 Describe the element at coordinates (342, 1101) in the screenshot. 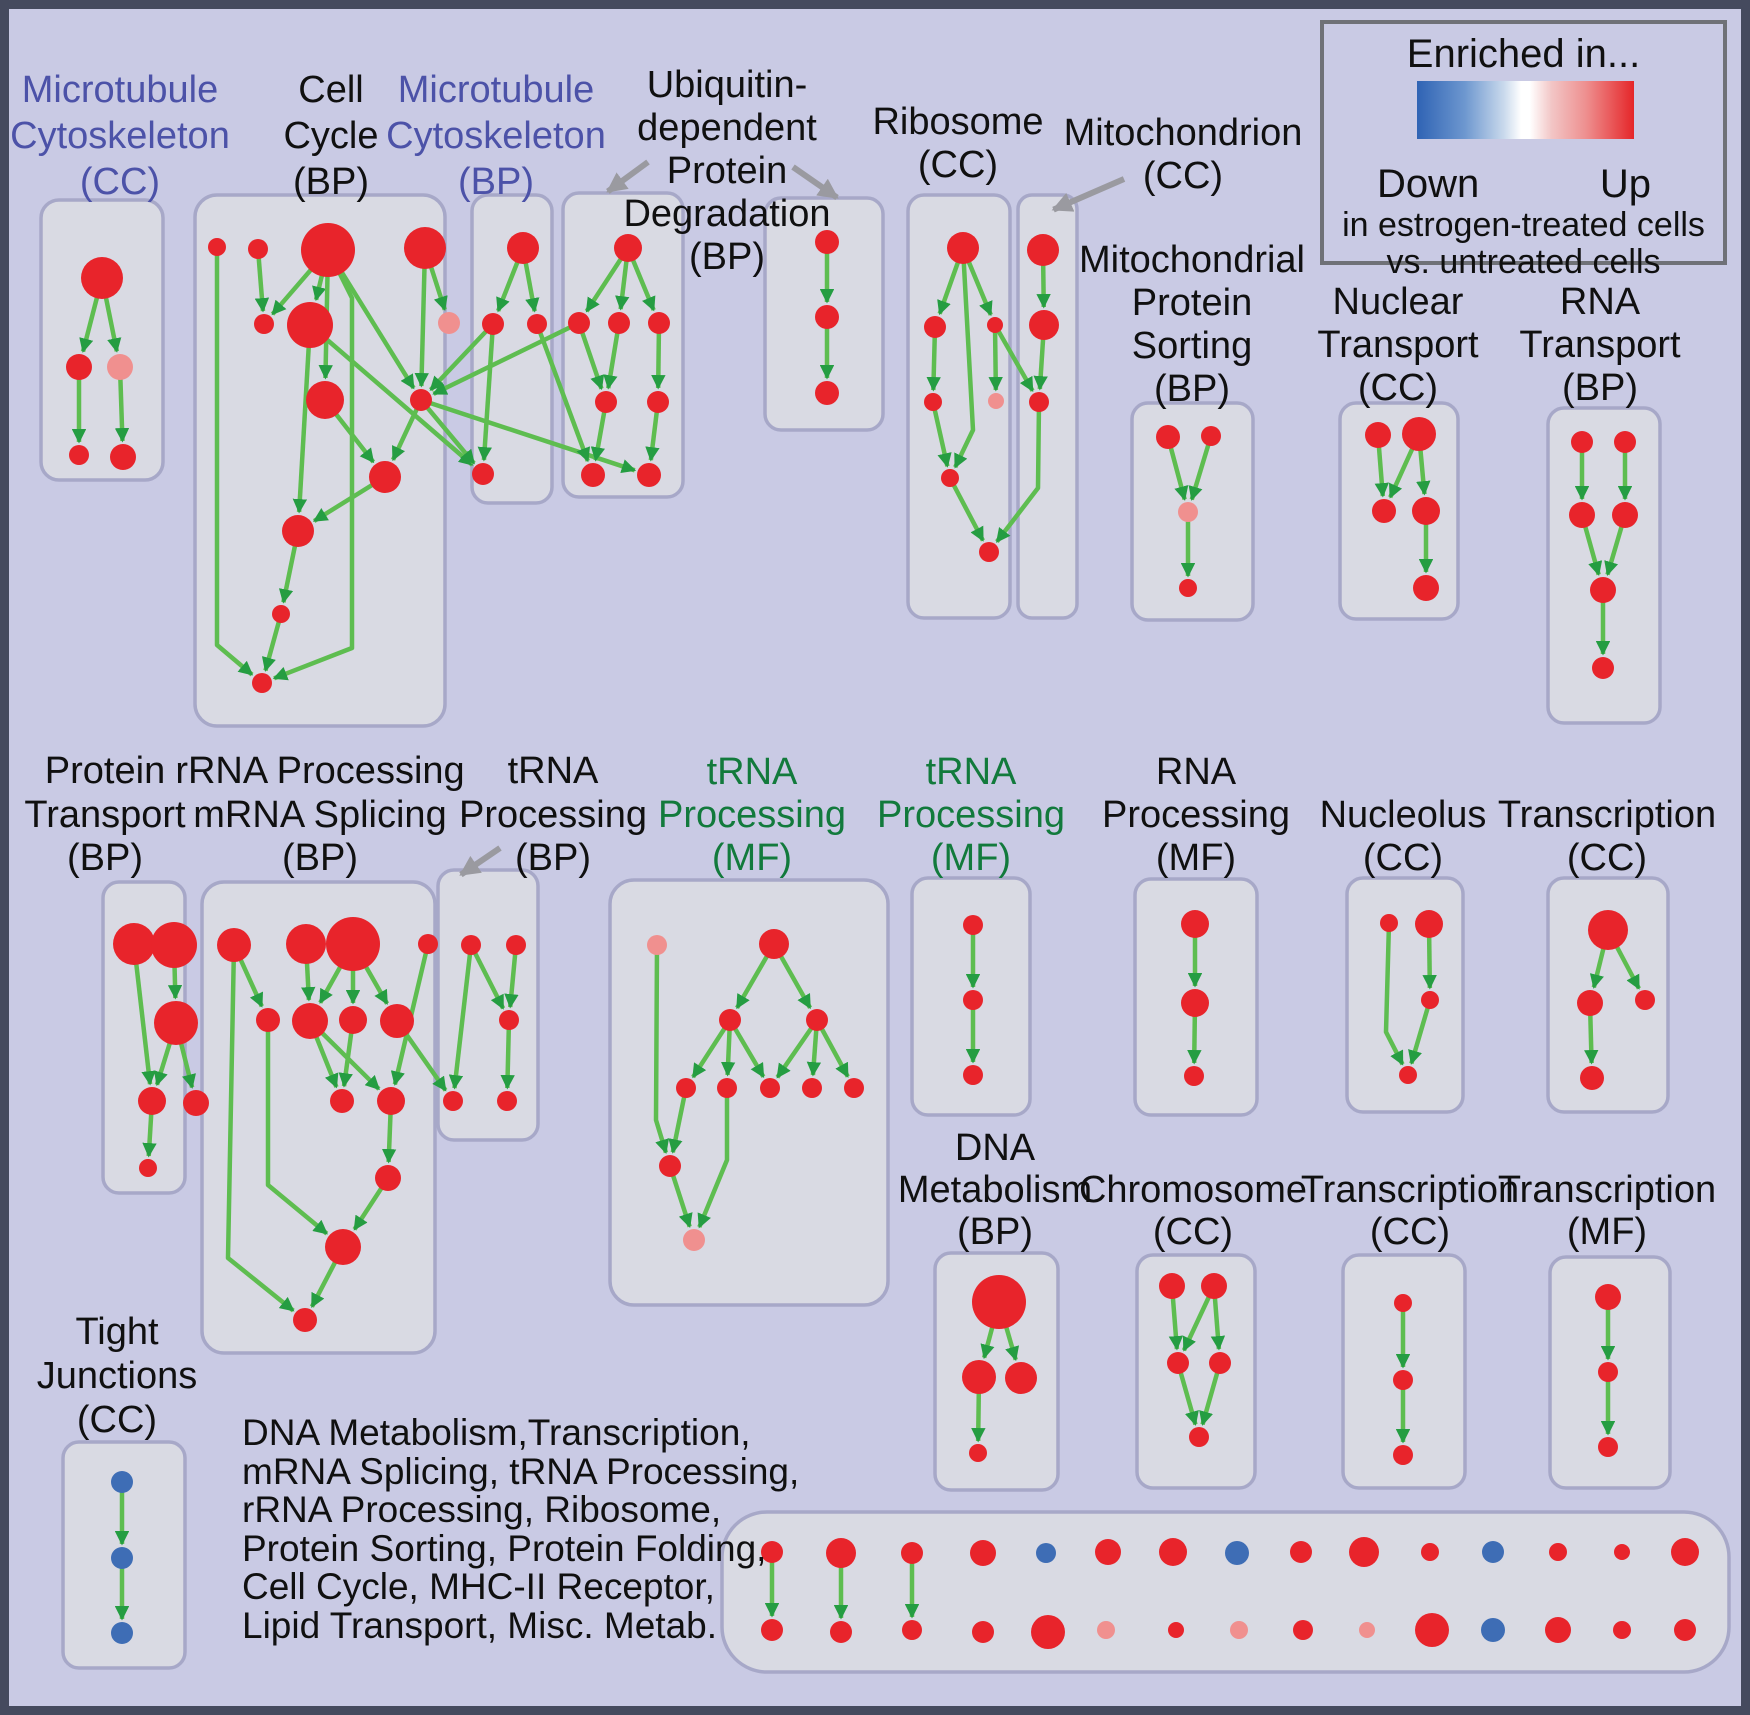

I see `node-r8` at that location.